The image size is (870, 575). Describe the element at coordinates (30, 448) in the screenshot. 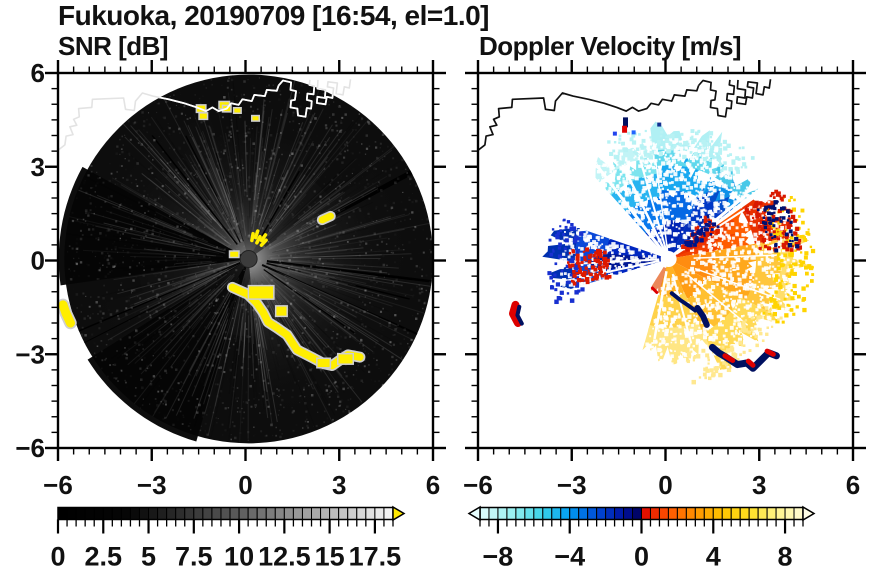

I see `snr-ytick-label: −6` at that location.